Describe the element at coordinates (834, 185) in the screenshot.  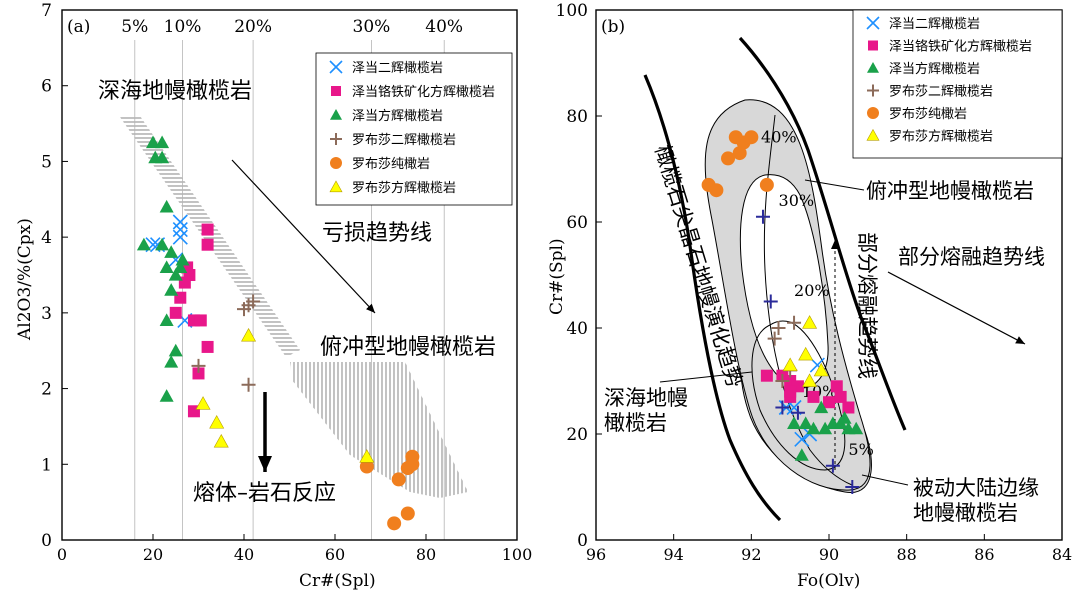
I see `suprasubduction-leader` at that location.